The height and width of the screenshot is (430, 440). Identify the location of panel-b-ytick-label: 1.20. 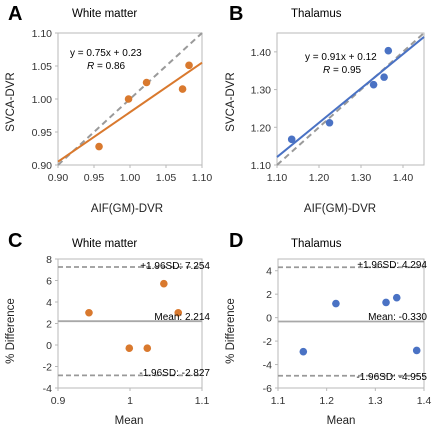
(261, 128).